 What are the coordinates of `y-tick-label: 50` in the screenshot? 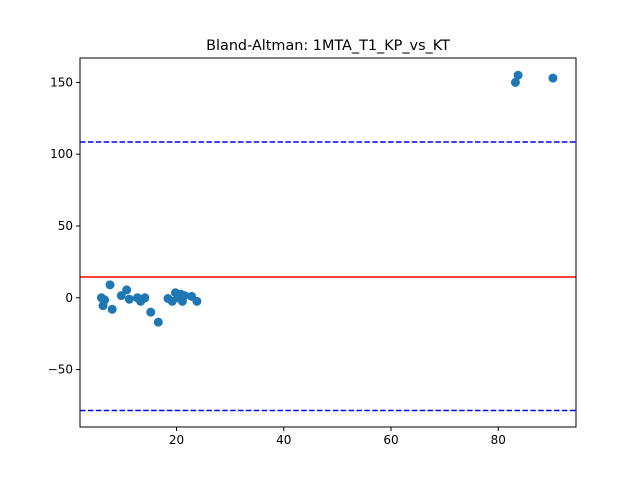 It's located at (65, 226).